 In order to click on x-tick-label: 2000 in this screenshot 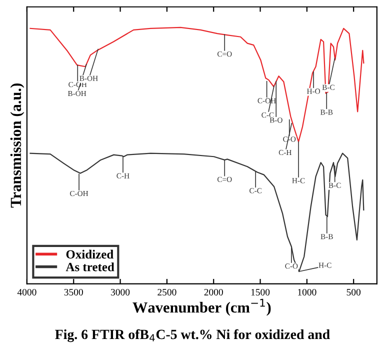, I will do `click(213, 292)`.